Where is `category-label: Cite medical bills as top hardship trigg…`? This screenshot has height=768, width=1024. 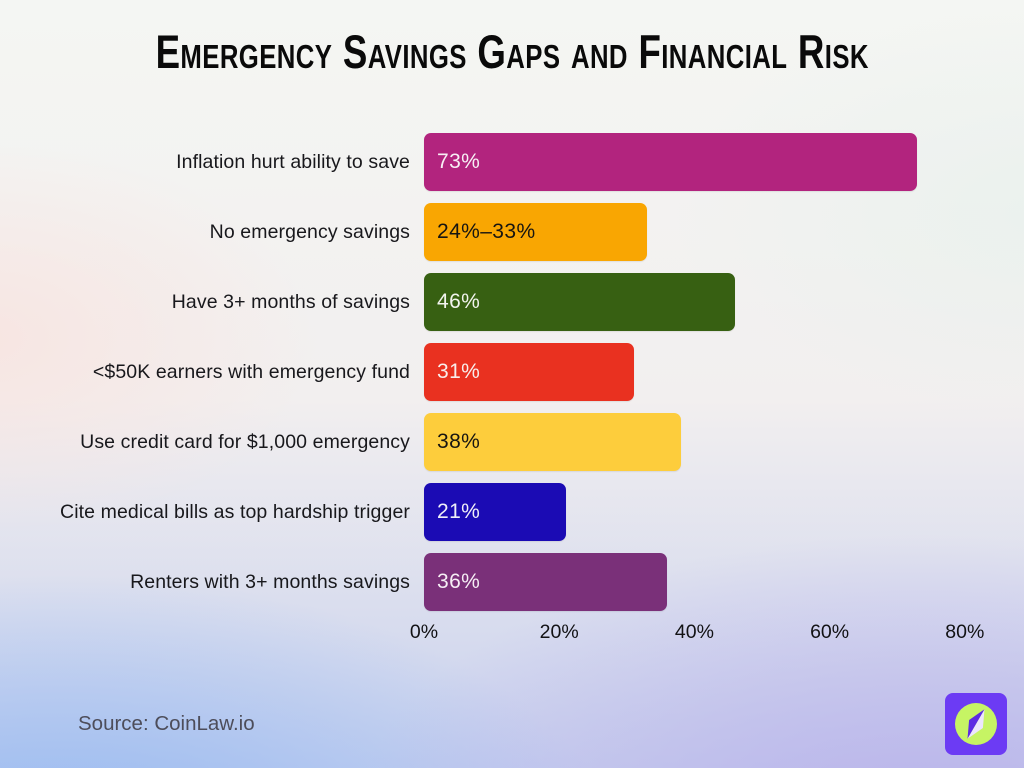
category-label: Cite medical bills as top hardship trigg… is located at coordinates (235, 511).